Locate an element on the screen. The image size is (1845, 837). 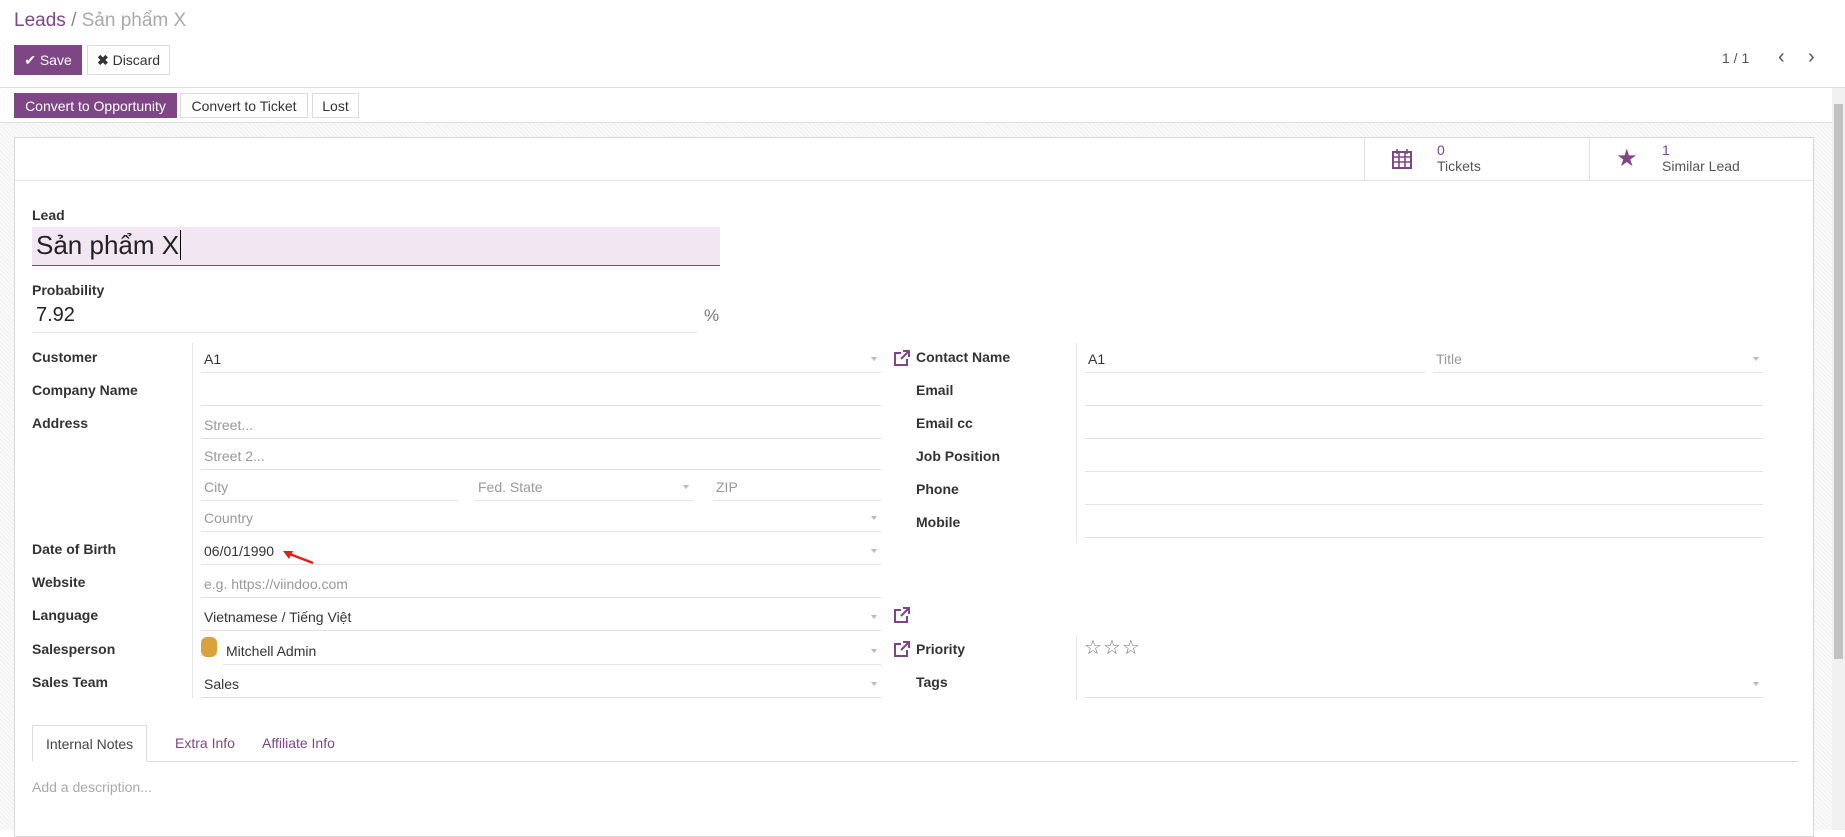
mobile-label: Mobile is located at coordinates (938, 522).